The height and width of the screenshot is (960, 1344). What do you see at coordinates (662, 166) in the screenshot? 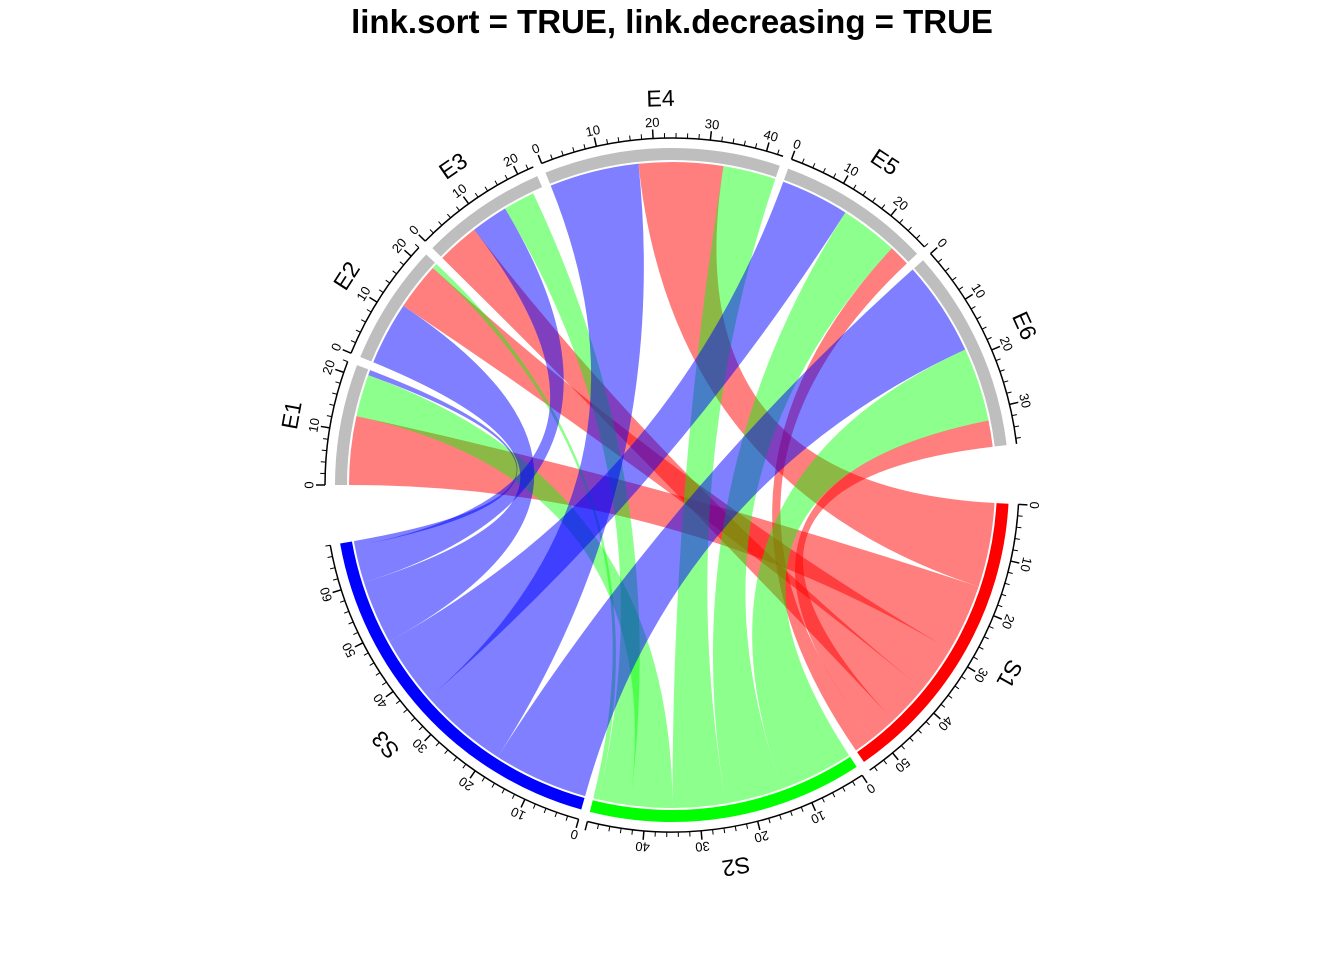
I see `sector-track-e4` at bounding box center [662, 166].